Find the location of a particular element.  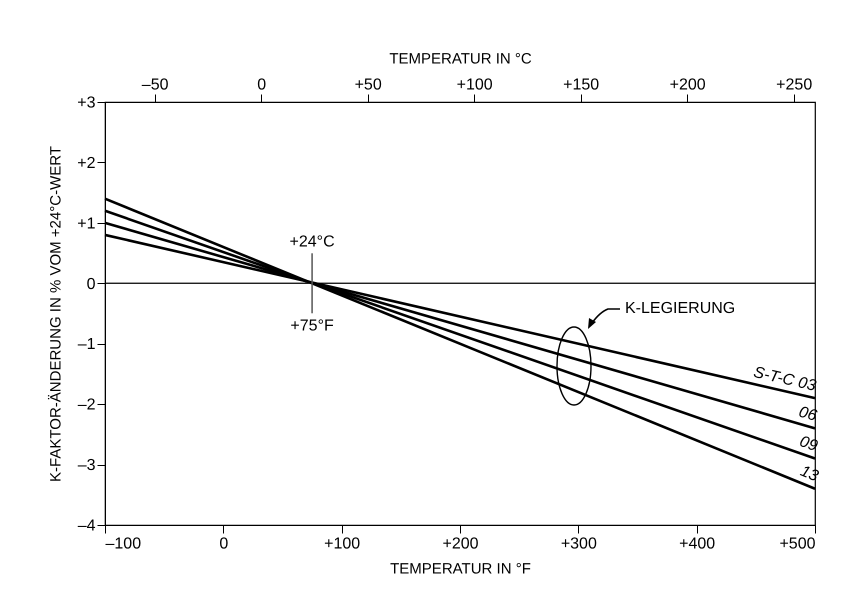

text: S-T-C 03 is located at coordinates (785, 379).